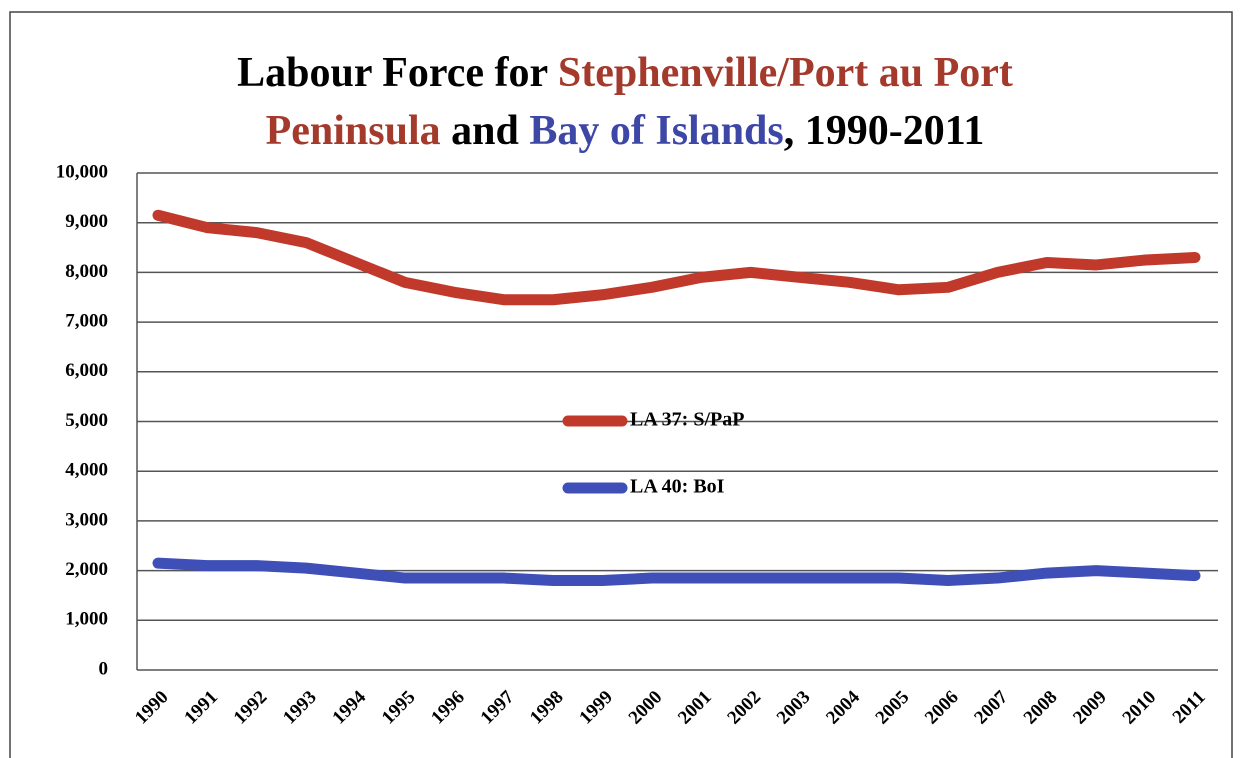 Image resolution: width=1241 pixels, height=758 pixels. I want to click on x-tick-label: 1994, so click(349, 707).